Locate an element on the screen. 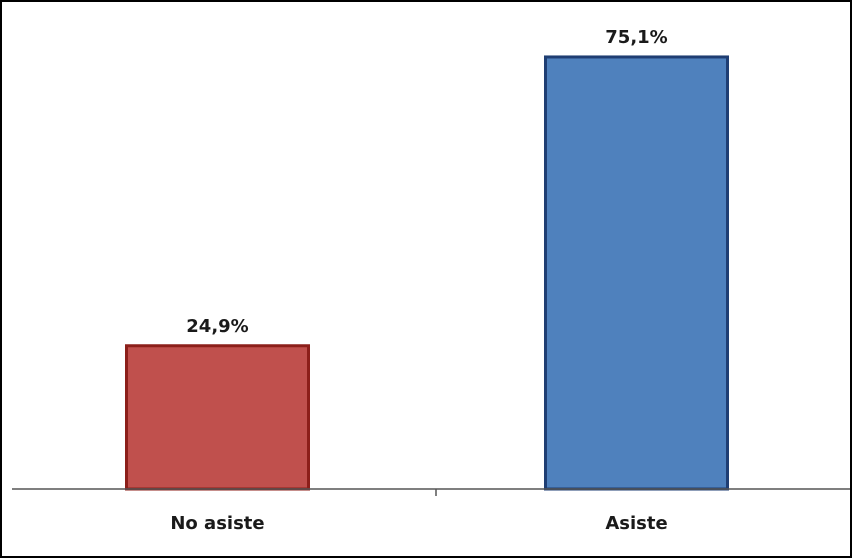 The width and height of the screenshot is (852, 558). category-label: No asiste is located at coordinates (217, 523).